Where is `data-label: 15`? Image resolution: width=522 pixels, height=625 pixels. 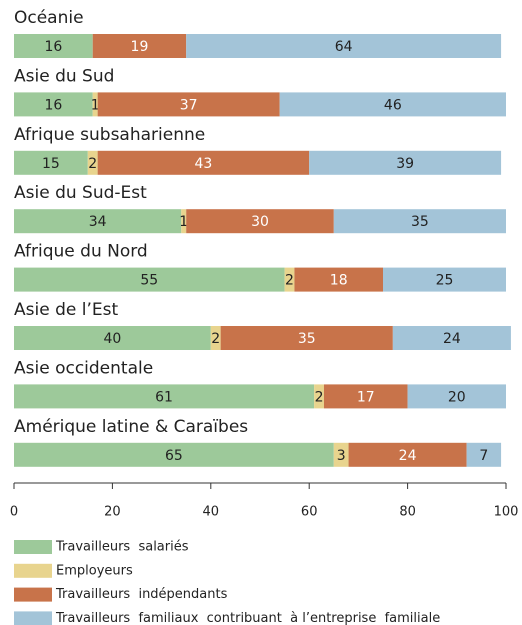 data-label: 15 is located at coordinates (51, 164).